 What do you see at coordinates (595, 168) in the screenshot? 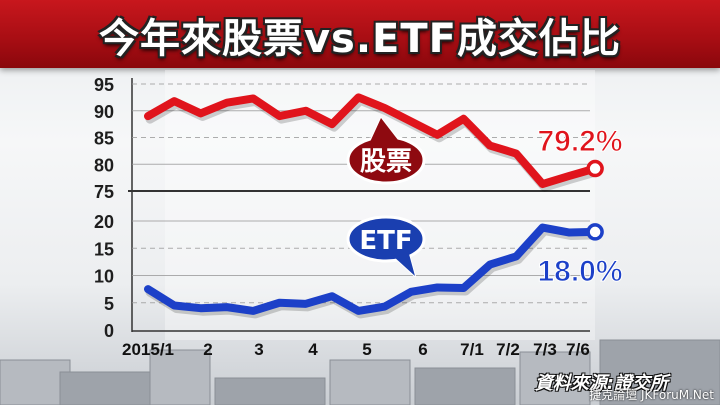
I see `stock-end-marker` at bounding box center [595, 168].